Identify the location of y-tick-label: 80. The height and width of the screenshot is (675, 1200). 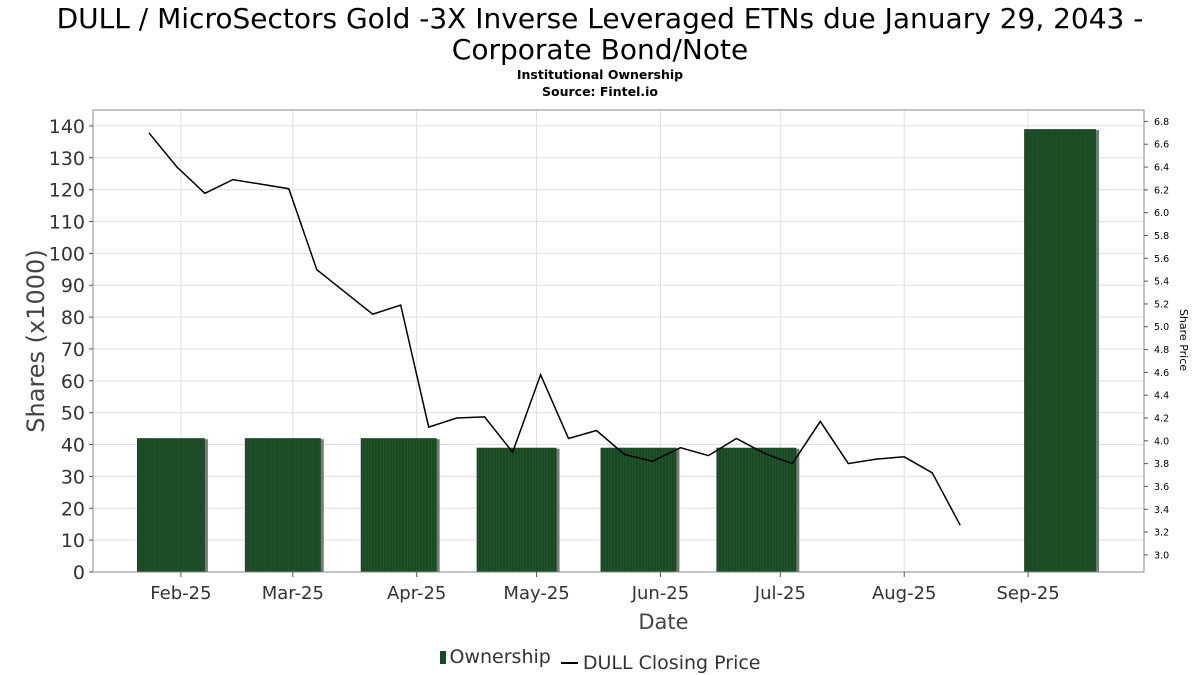
(73, 318).